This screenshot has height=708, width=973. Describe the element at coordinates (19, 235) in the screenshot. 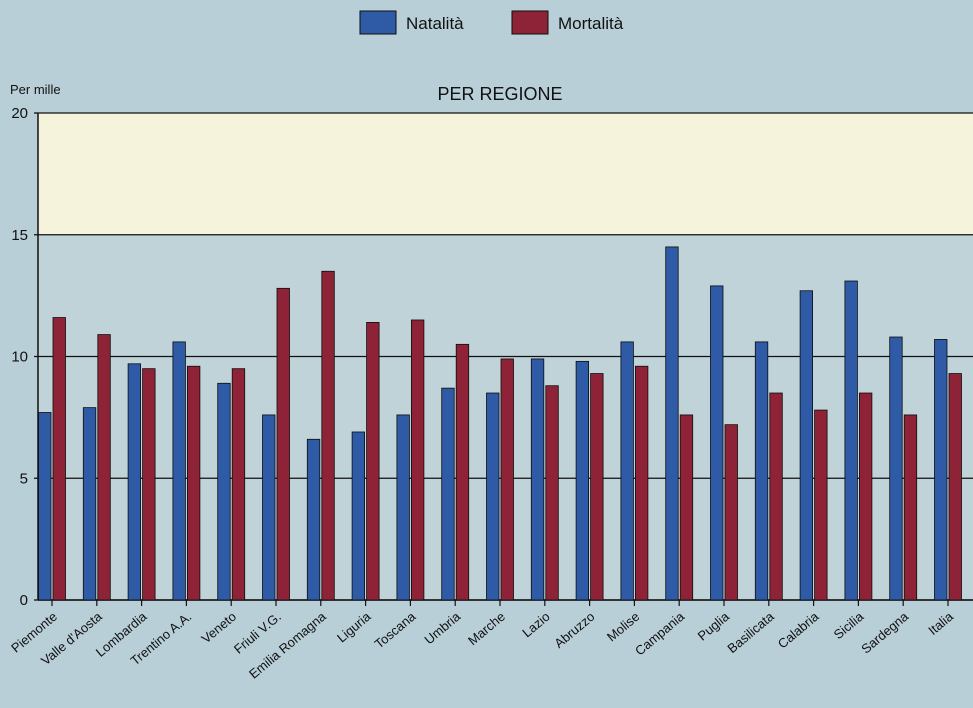

I see `y-tick-label: 15` at that location.